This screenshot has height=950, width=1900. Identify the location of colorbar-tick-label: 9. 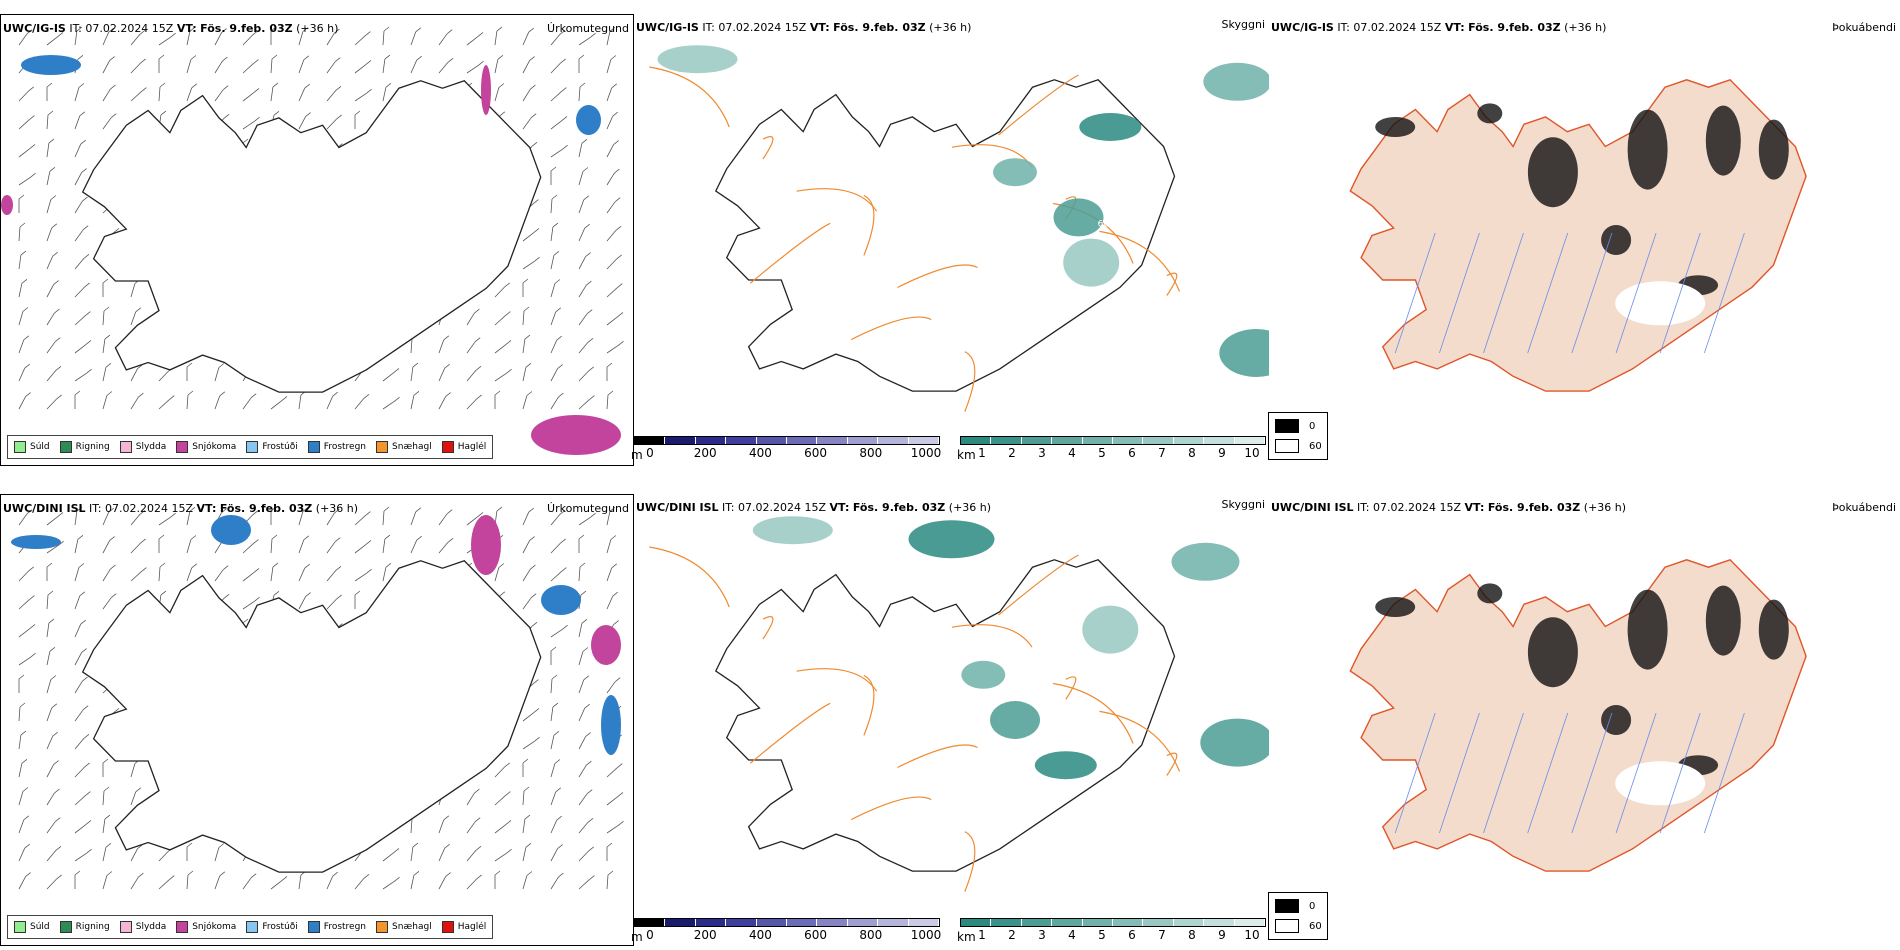
(1222, 453).